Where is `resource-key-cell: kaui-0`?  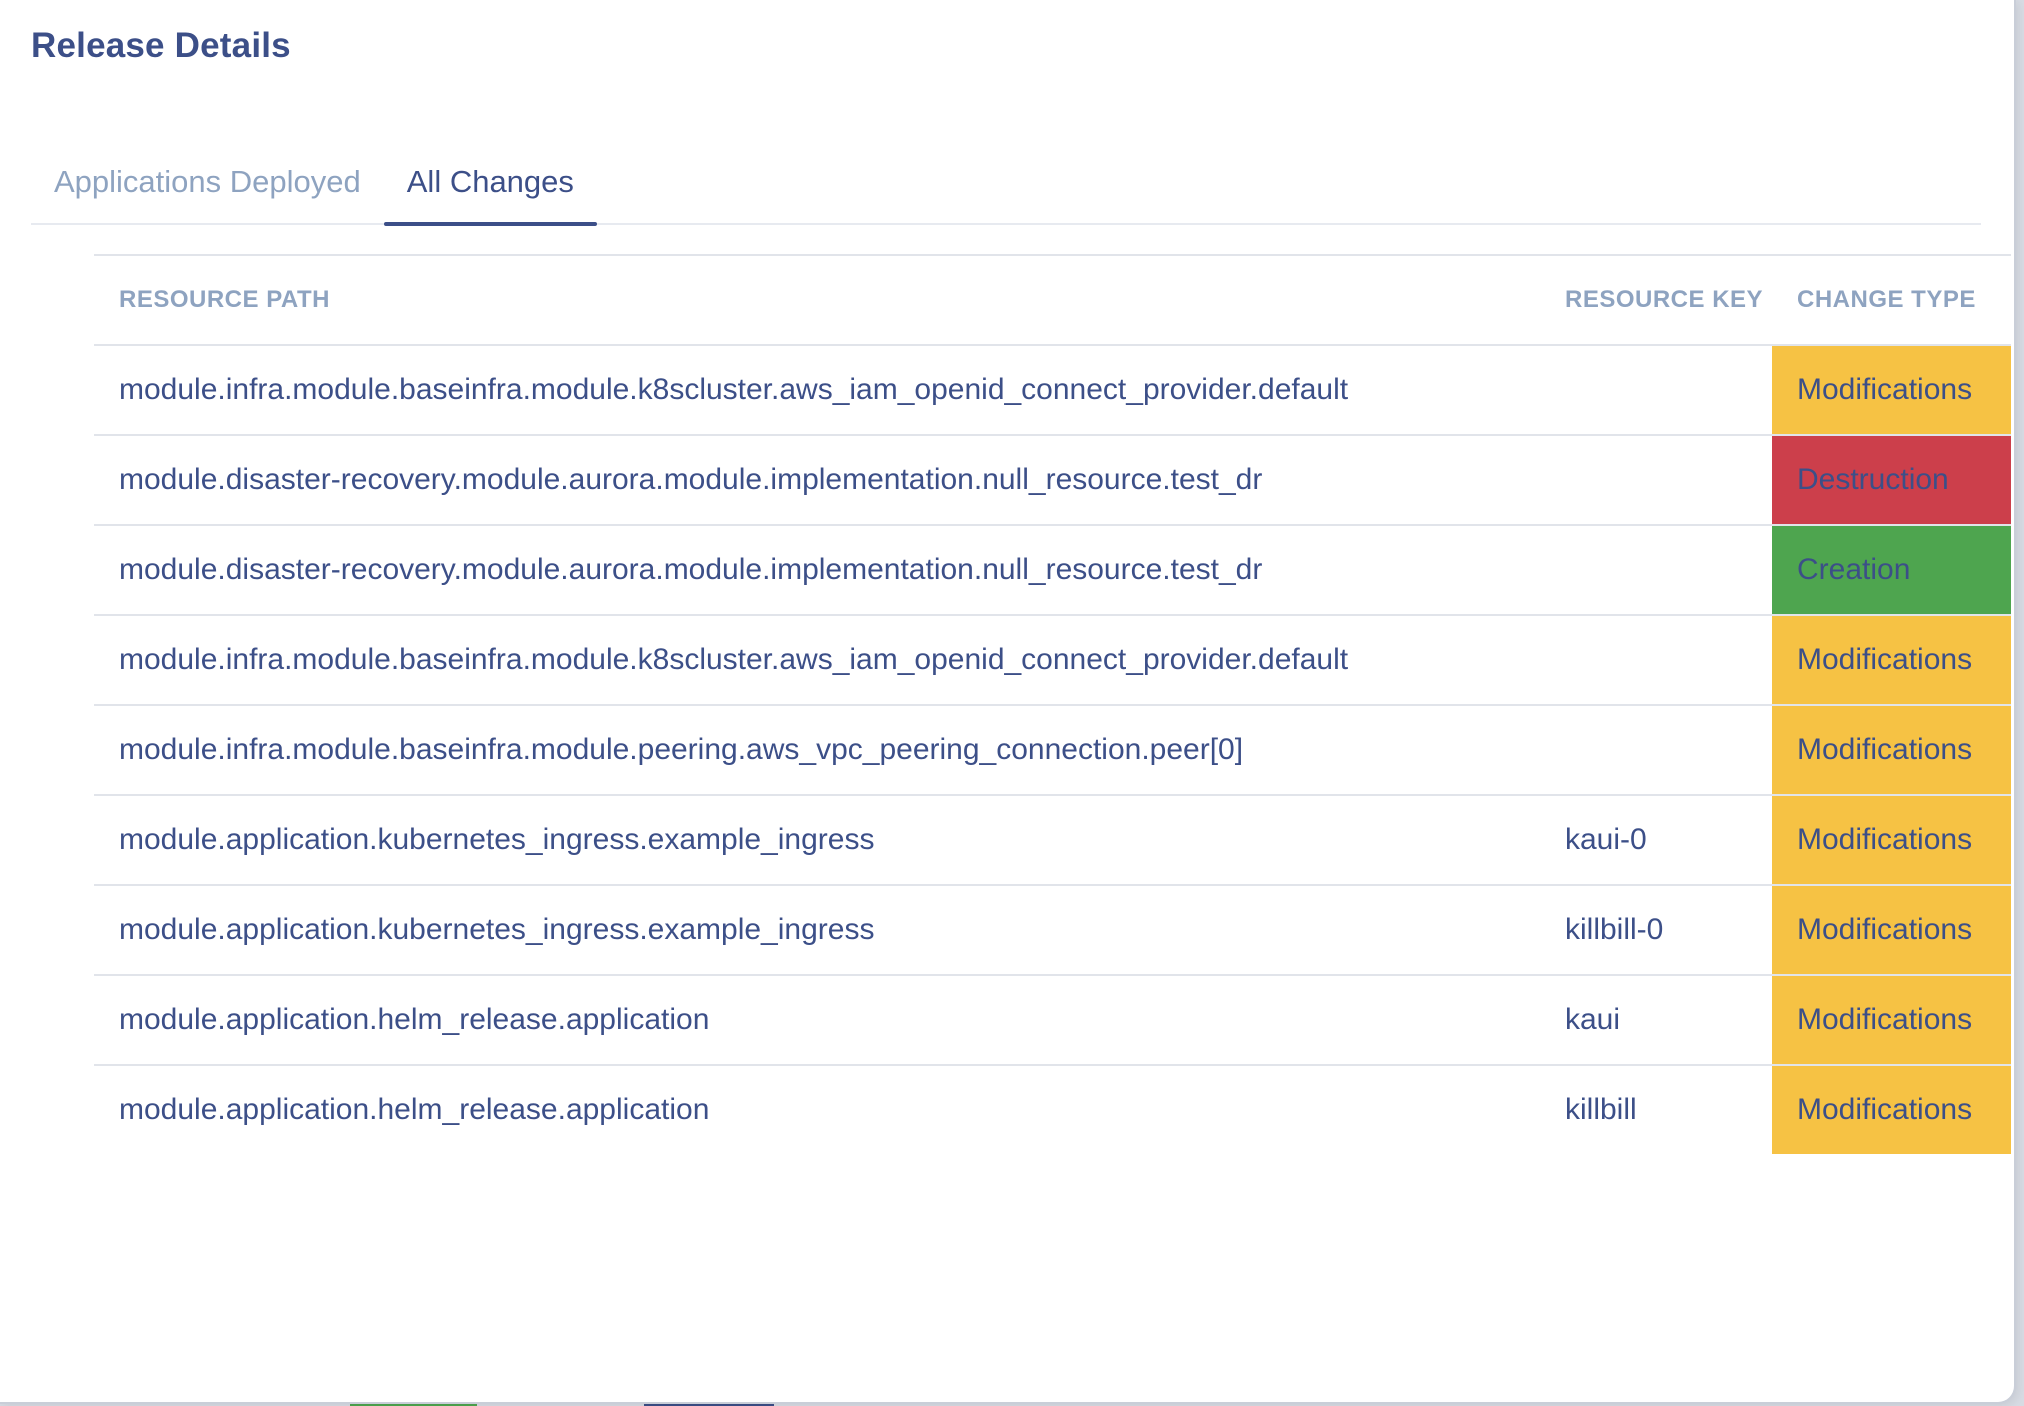 resource-key-cell: kaui-0 is located at coordinates (1656, 840).